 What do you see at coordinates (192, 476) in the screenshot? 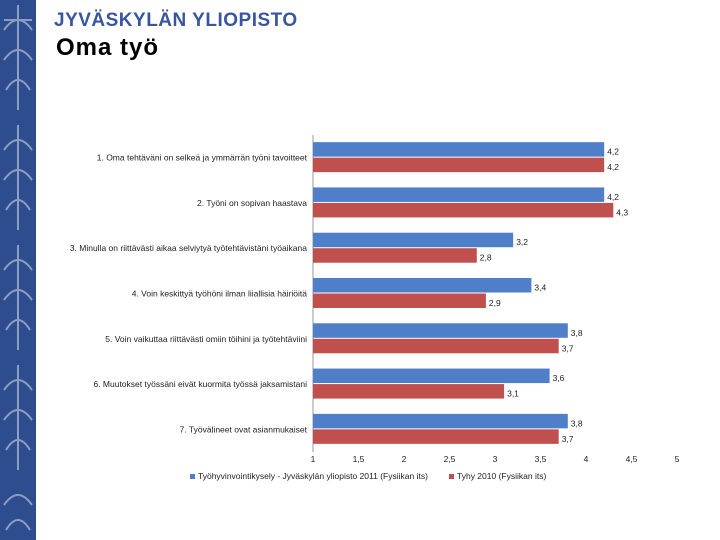
I see `legend-swatch-2011` at bounding box center [192, 476].